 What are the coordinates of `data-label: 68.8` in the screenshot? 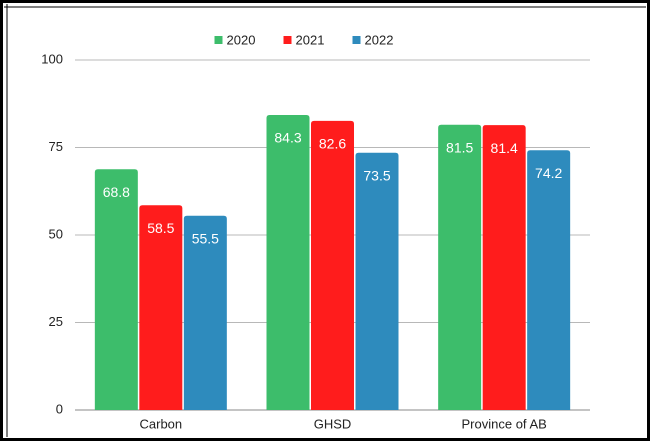 It's located at (116, 192).